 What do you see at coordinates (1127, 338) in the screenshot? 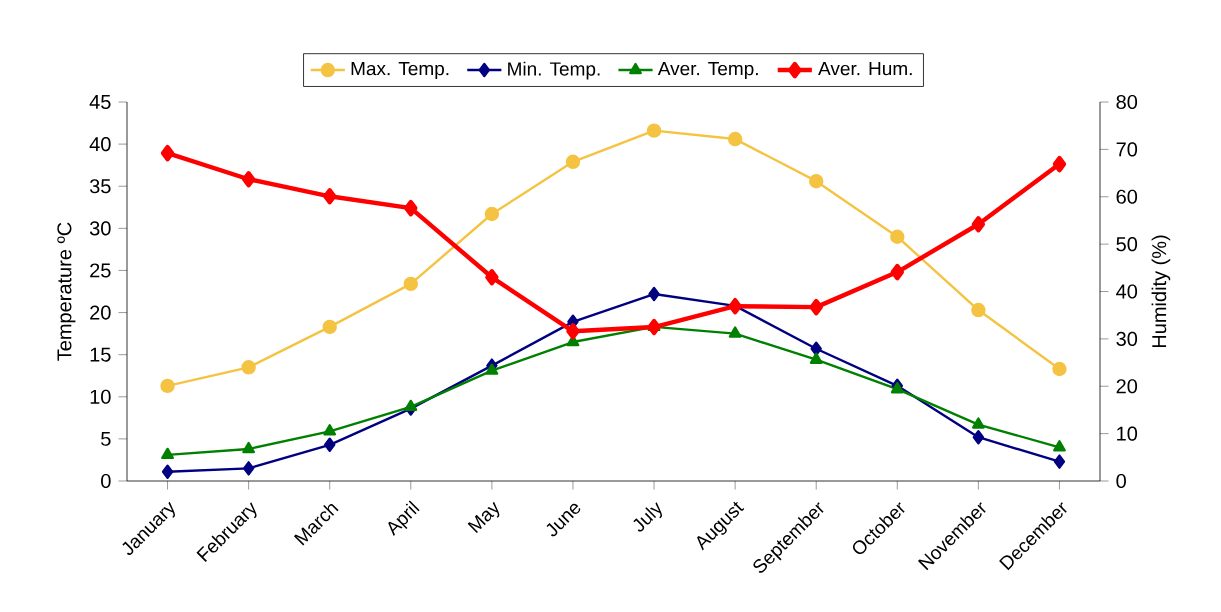
I see `y2-tick-label: 30` at bounding box center [1127, 338].